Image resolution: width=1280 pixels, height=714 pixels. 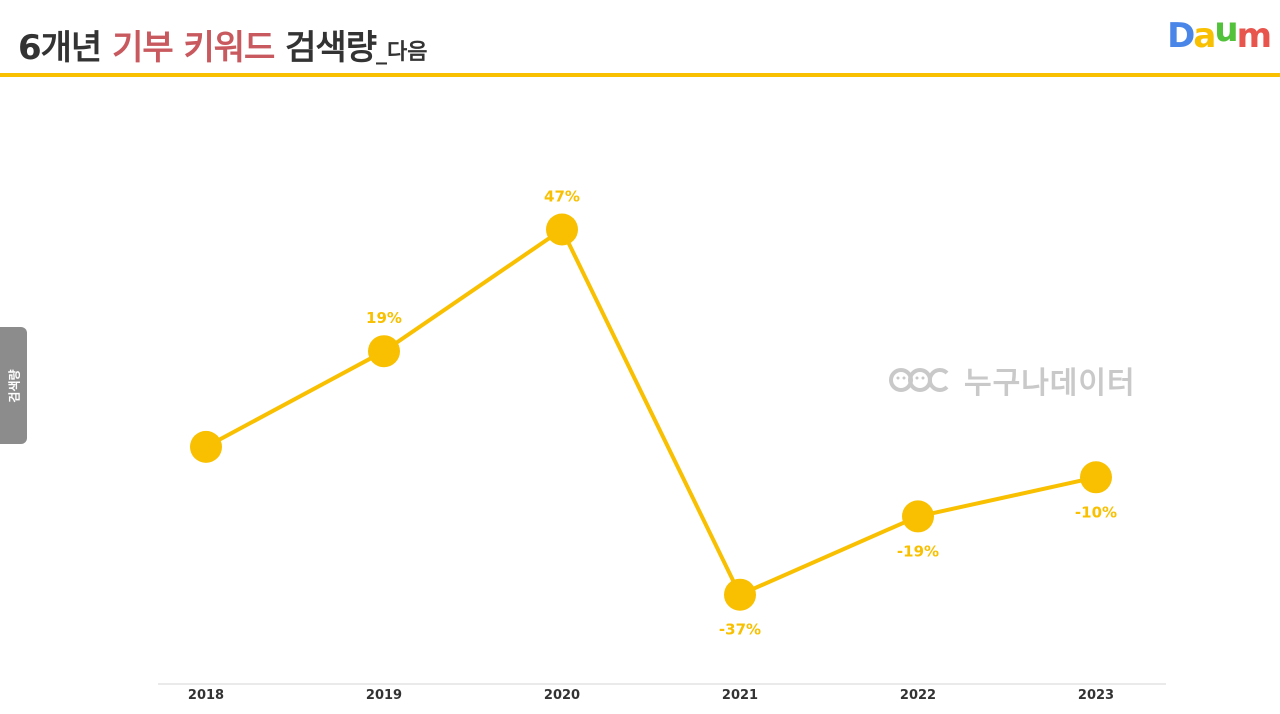 I want to click on title-part2: 검색량, so click(x=331, y=48).